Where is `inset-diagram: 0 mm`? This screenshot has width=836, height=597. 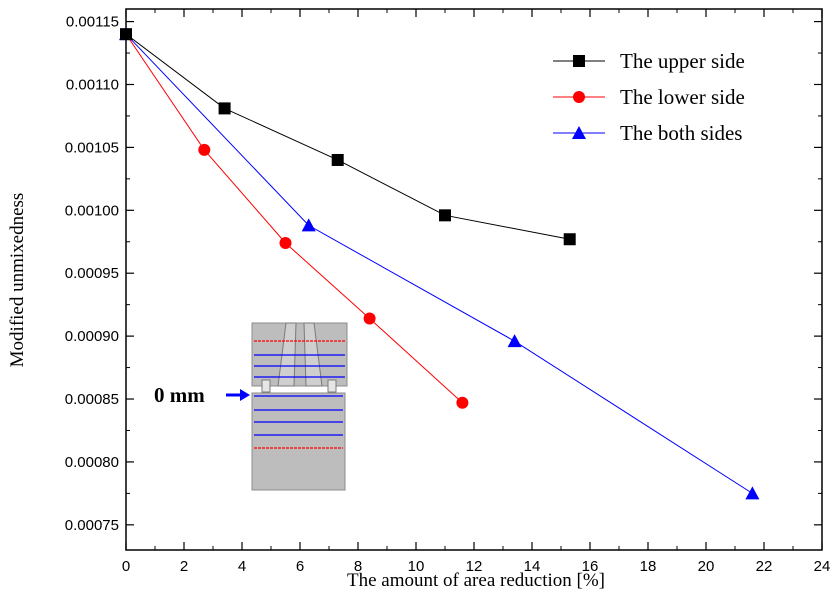
inset-diagram: 0 mm is located at coordinates (251, 406).